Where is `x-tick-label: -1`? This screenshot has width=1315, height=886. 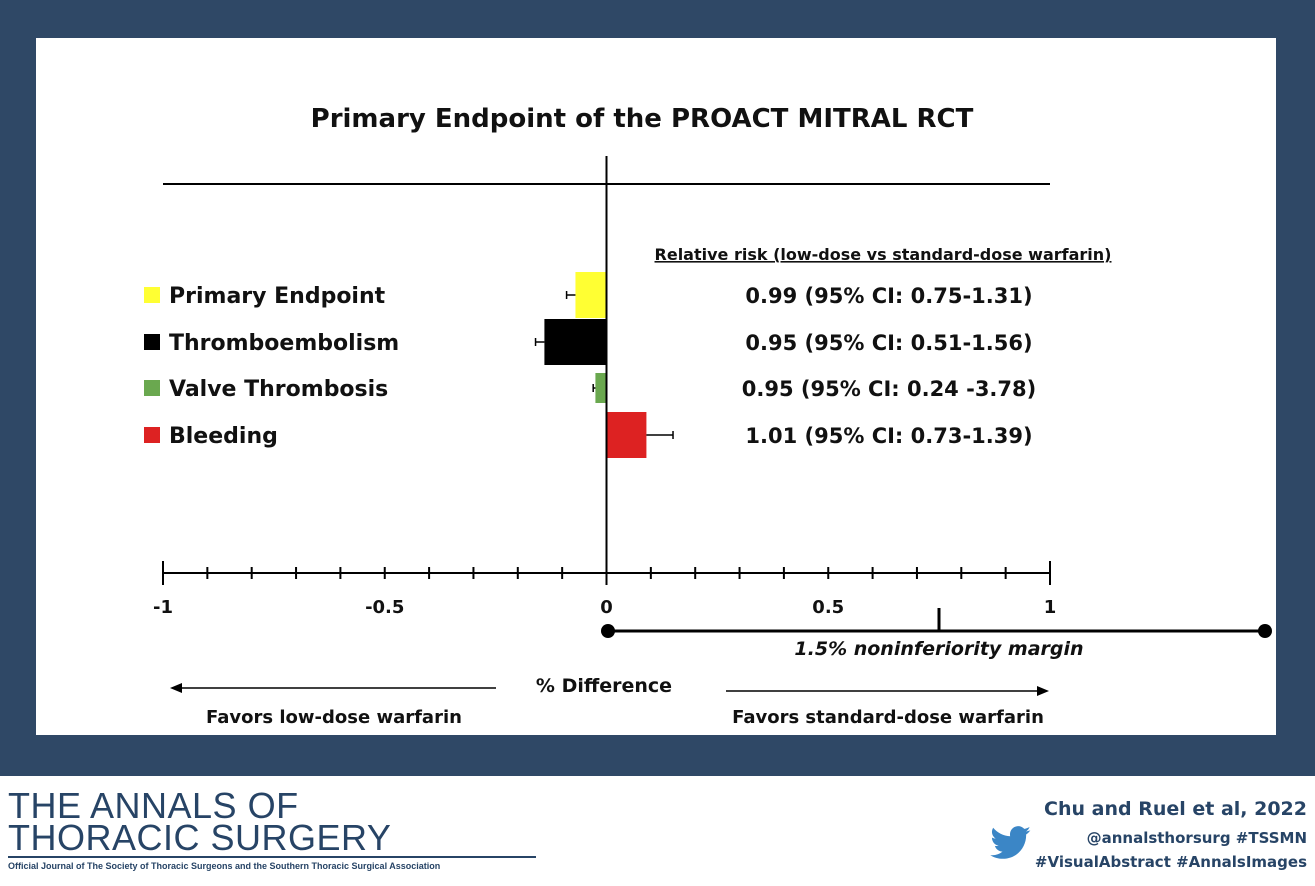
x-tick-label: -1 is located at coordinates (163, 607).